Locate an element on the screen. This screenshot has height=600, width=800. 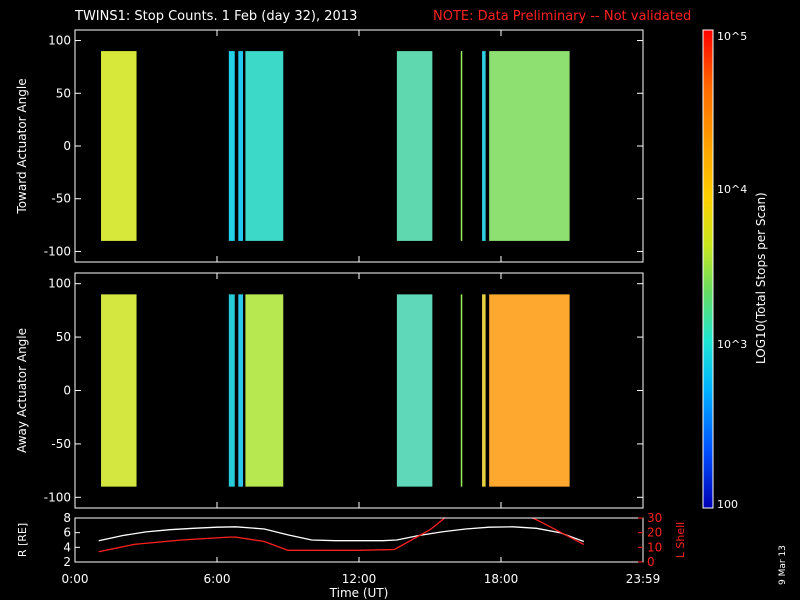
away-ylabel: Away Actuator Angle is located at coordinates (22, 390).